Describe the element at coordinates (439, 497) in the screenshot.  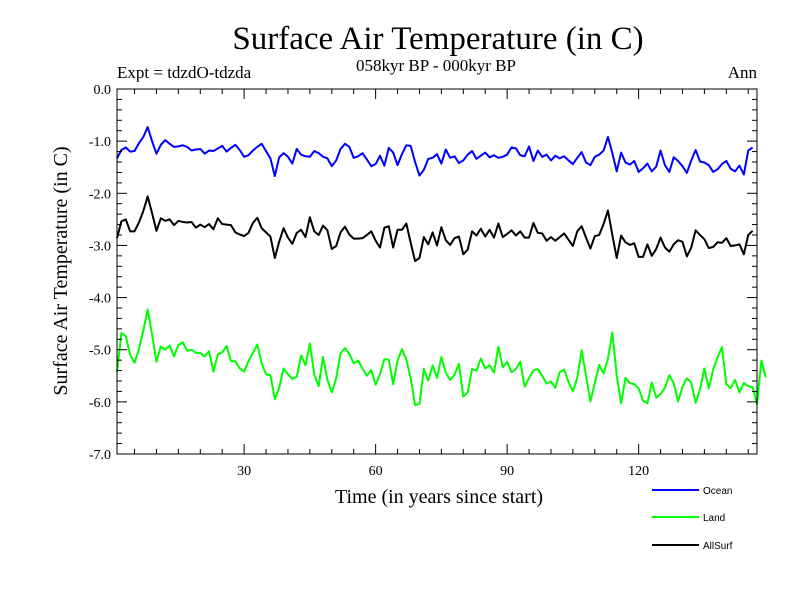
I see `x-axis-label: Time (in years since start)` at that location.